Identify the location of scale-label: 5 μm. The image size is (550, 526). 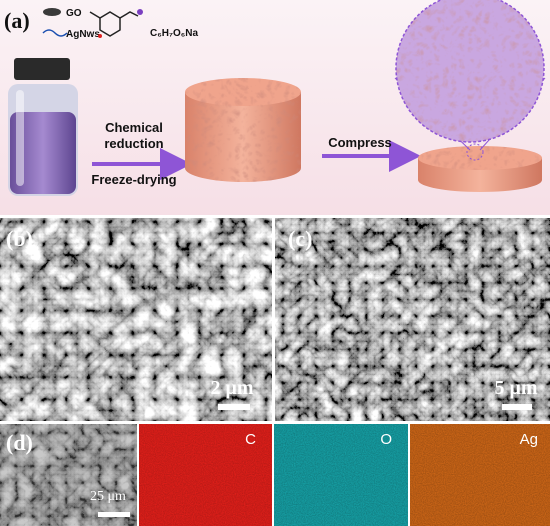
(516, 388).